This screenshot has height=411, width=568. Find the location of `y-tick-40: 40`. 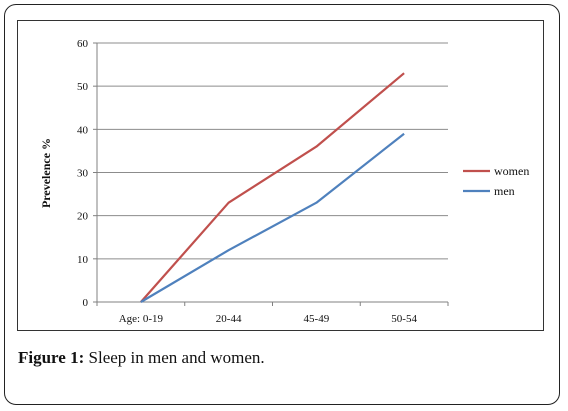

y-tick-40: 40 is located at coordinates (83, 130).